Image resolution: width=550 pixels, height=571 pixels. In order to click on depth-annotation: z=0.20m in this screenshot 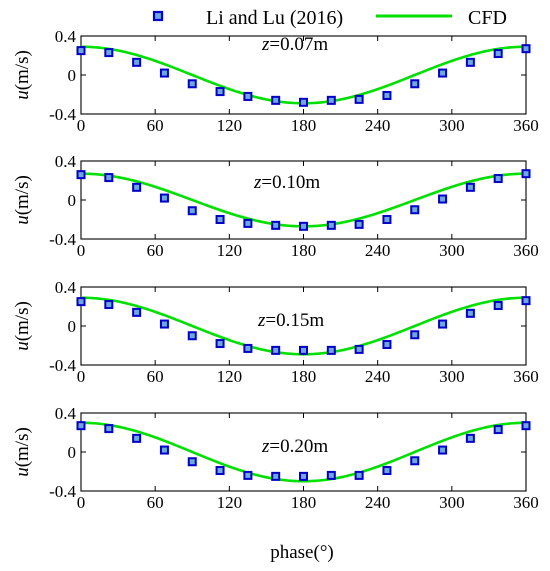, I will do `click(294, 446)`.